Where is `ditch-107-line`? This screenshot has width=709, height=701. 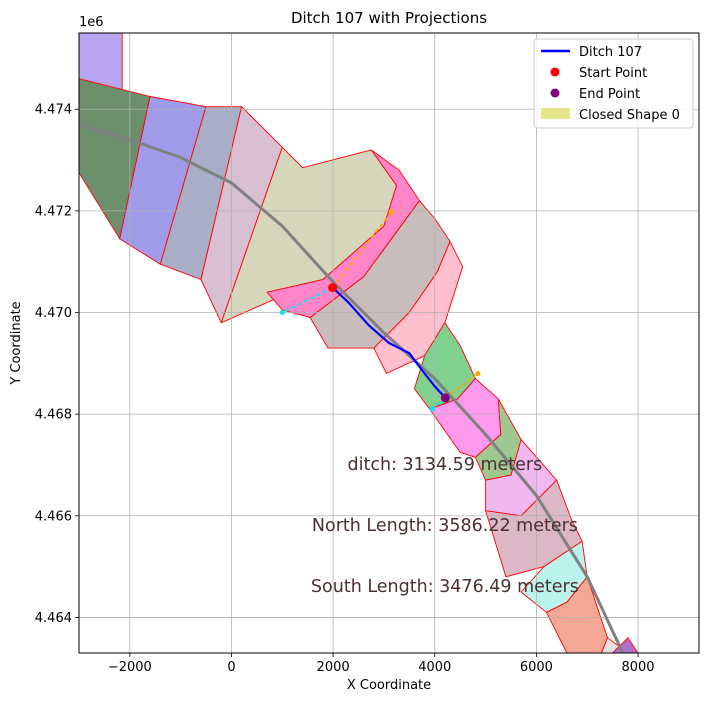 ditch-107-line is located at coordinates (389, 342).